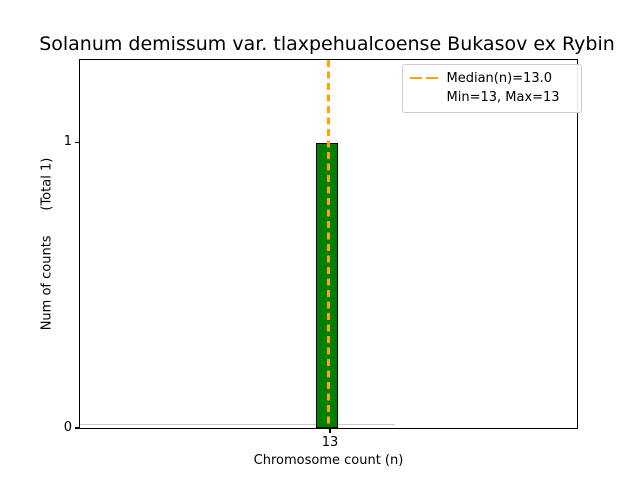  I want to click on legend-median-label: Median(n)=13.0, so click(499, 78).